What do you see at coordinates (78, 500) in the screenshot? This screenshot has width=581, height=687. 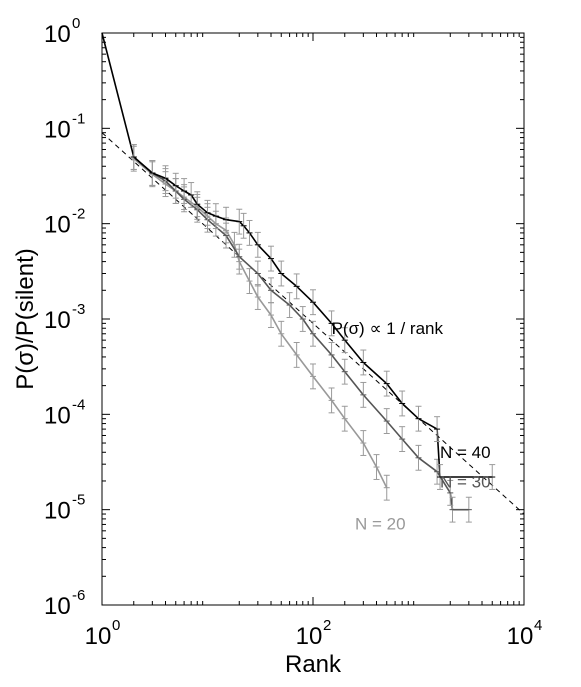 I see `y-tick-exponent: -5` at bounding box center [78, 500].